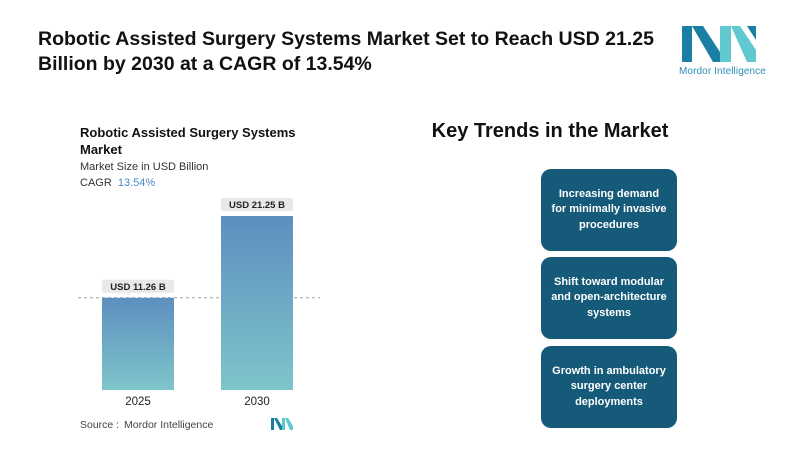 The height and width of the screenshot is (450, 800). I want to click on logo-wordmark: Mordor Intelligence, so click(722, 71).